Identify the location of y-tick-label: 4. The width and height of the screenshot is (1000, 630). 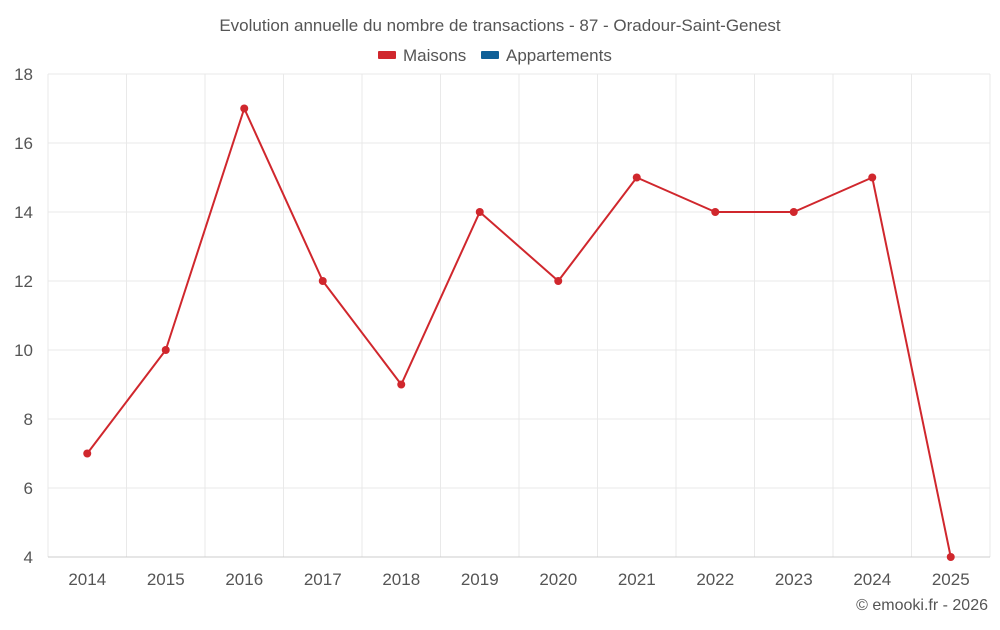
(28, 557).